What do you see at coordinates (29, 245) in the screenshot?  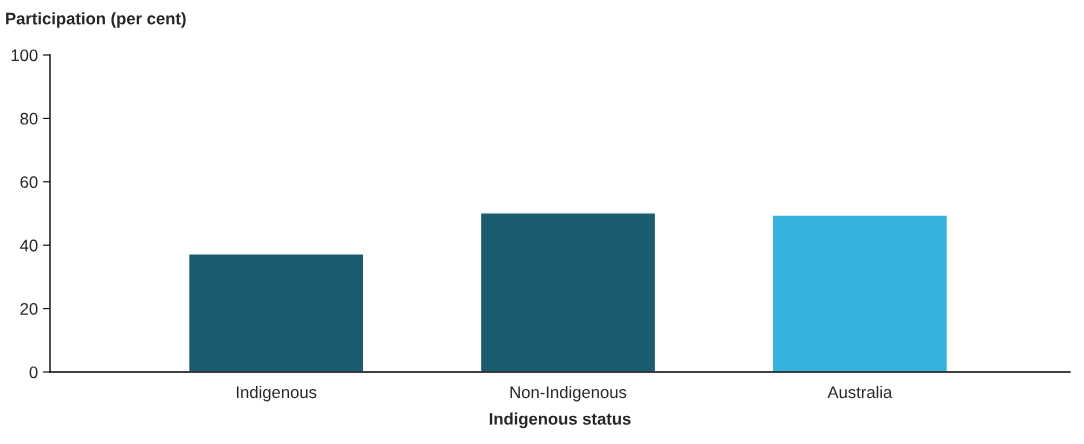 I see `y-tick-label: 40` at bounding box center [29, 245].